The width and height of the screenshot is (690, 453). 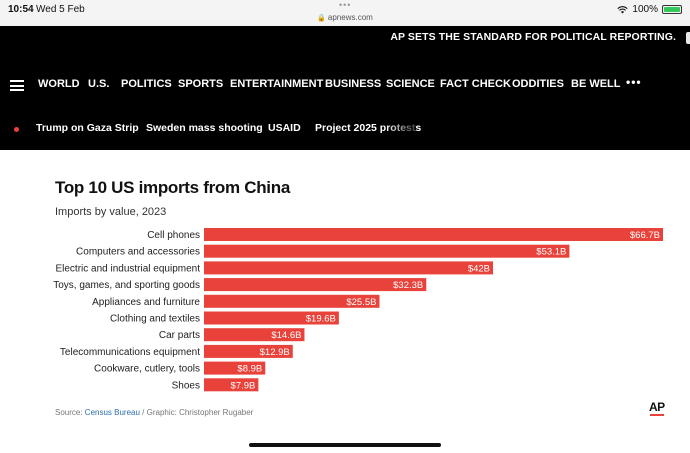 I want to click on home-indicator, so click(x=345, y=445).